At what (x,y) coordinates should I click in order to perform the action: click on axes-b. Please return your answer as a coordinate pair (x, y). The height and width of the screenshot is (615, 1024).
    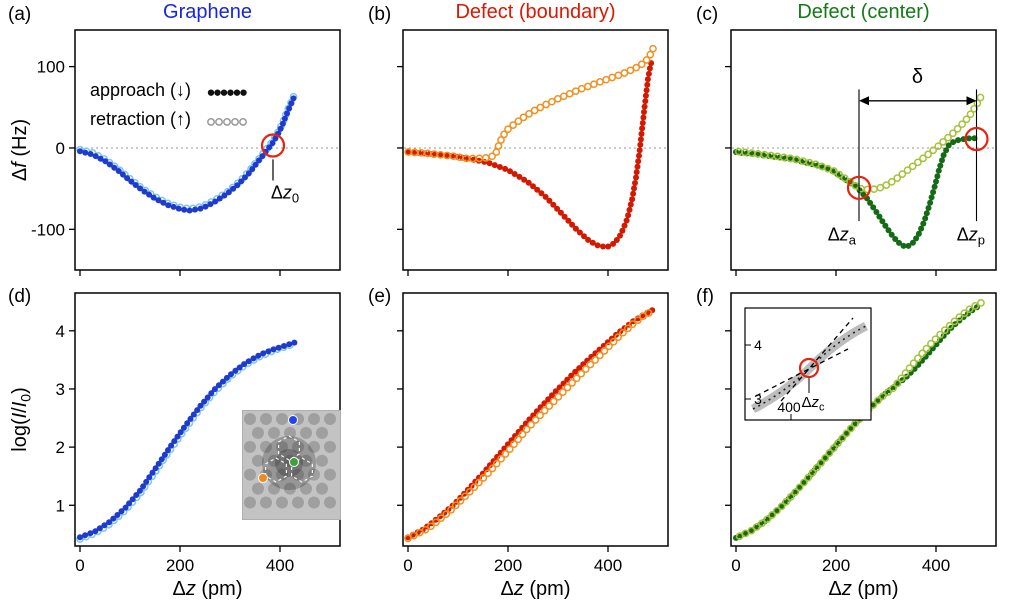
    Looking at the image, I should click on (533, 152).